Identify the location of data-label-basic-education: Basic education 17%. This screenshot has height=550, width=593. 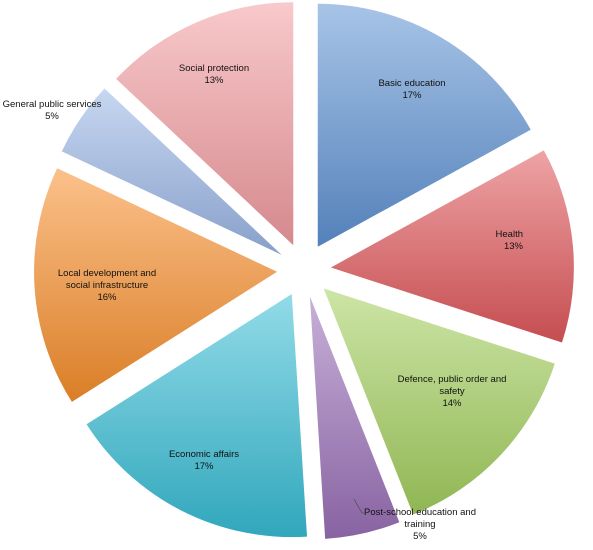
(411, 89).